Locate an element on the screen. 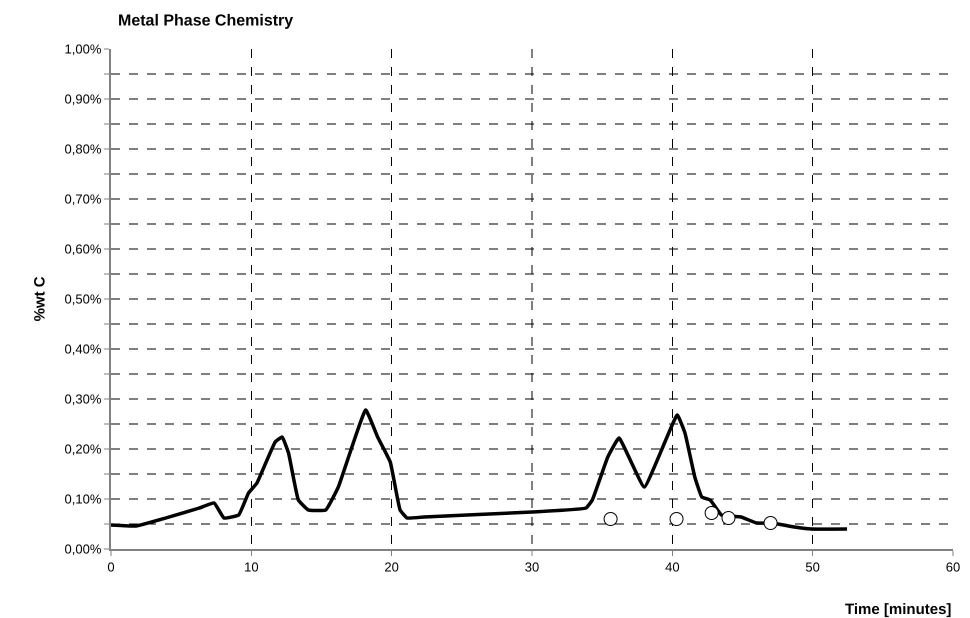  y-tick-label: 0,40% is located at coordinates (83, 349).